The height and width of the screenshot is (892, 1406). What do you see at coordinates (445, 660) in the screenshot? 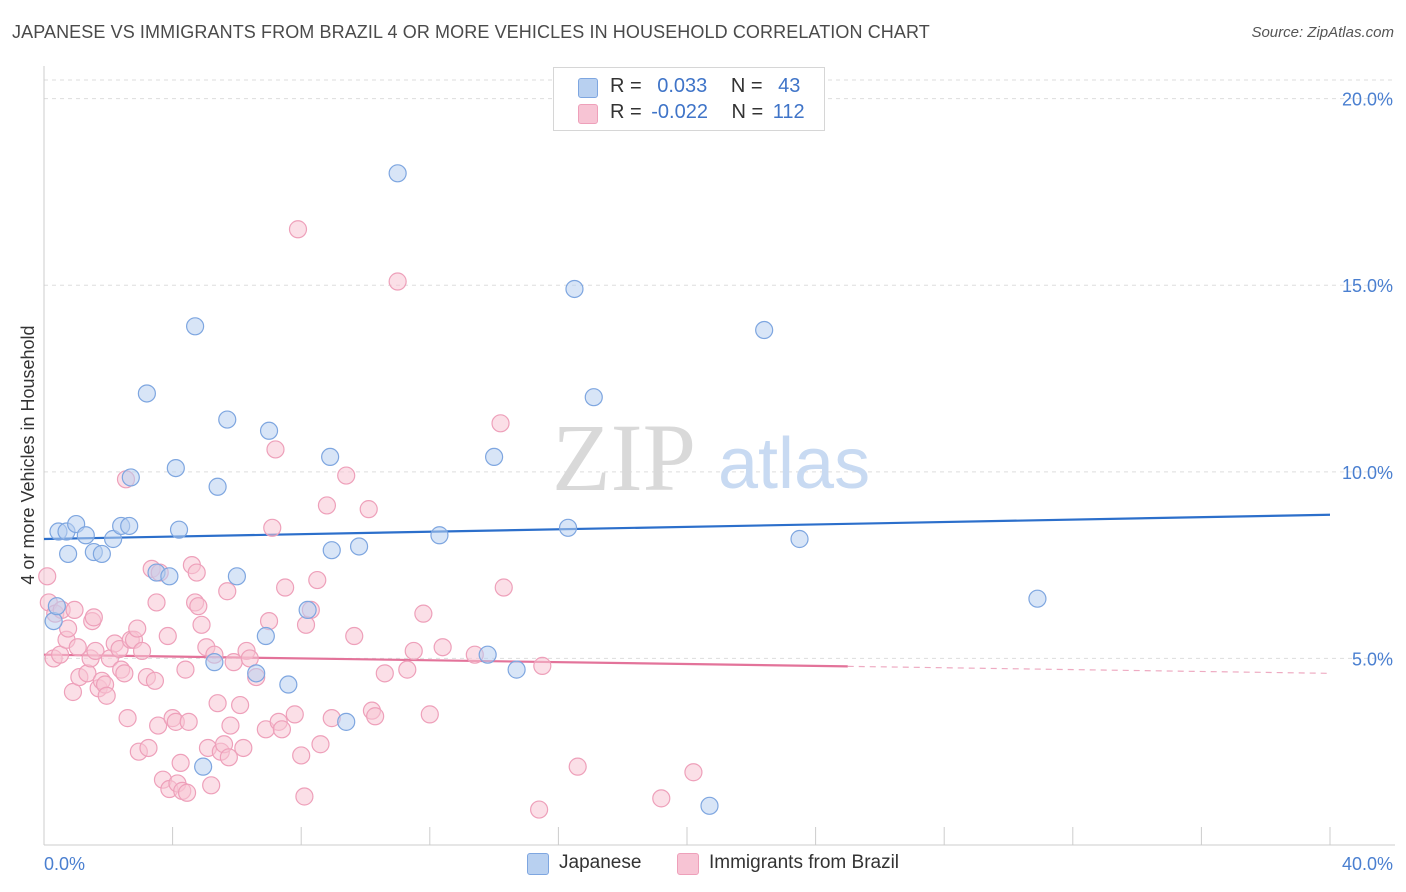
I see `brazil-trend-line` at bounding box center [445, 660].